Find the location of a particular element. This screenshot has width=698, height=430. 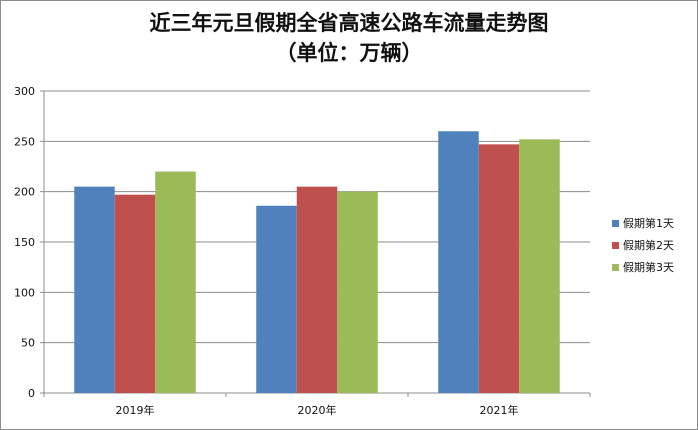

chart-subtitle: （单位：万辆） is located at coordinates (349, 52).